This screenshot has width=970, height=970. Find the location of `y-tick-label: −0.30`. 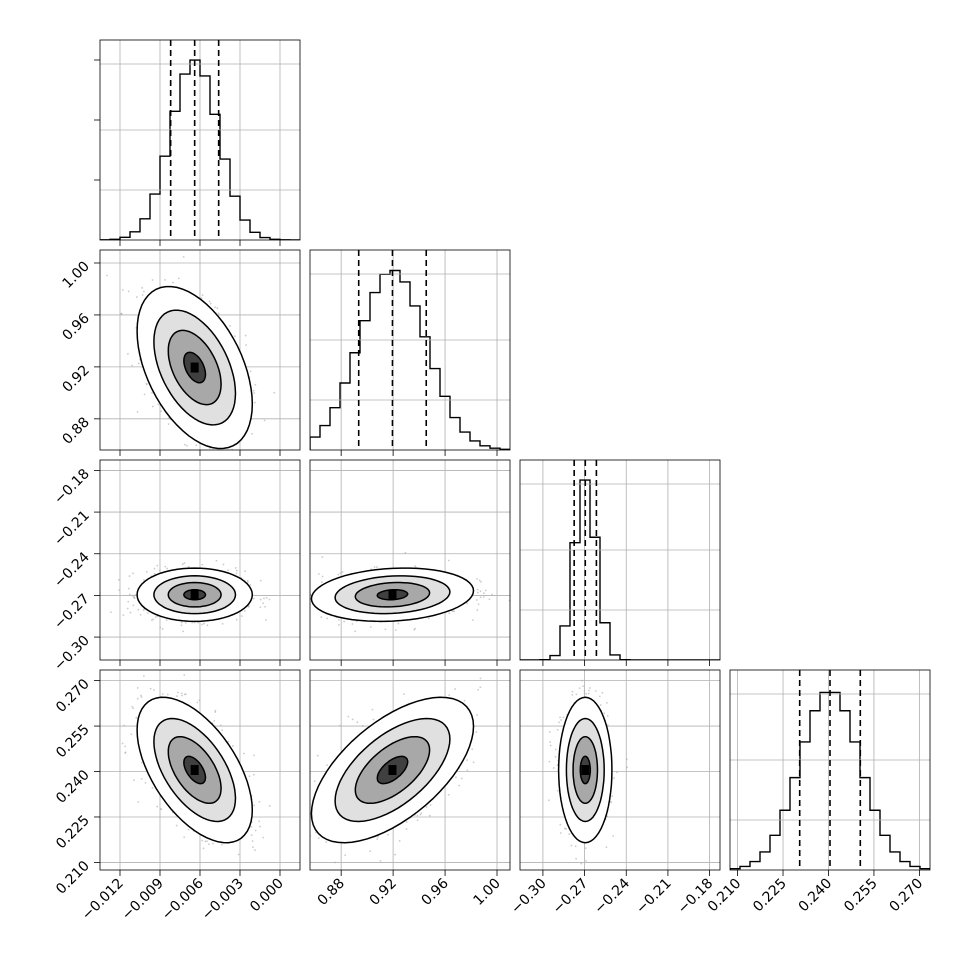

y-tick-label: −0.30 is located at coordinates (72, 654).